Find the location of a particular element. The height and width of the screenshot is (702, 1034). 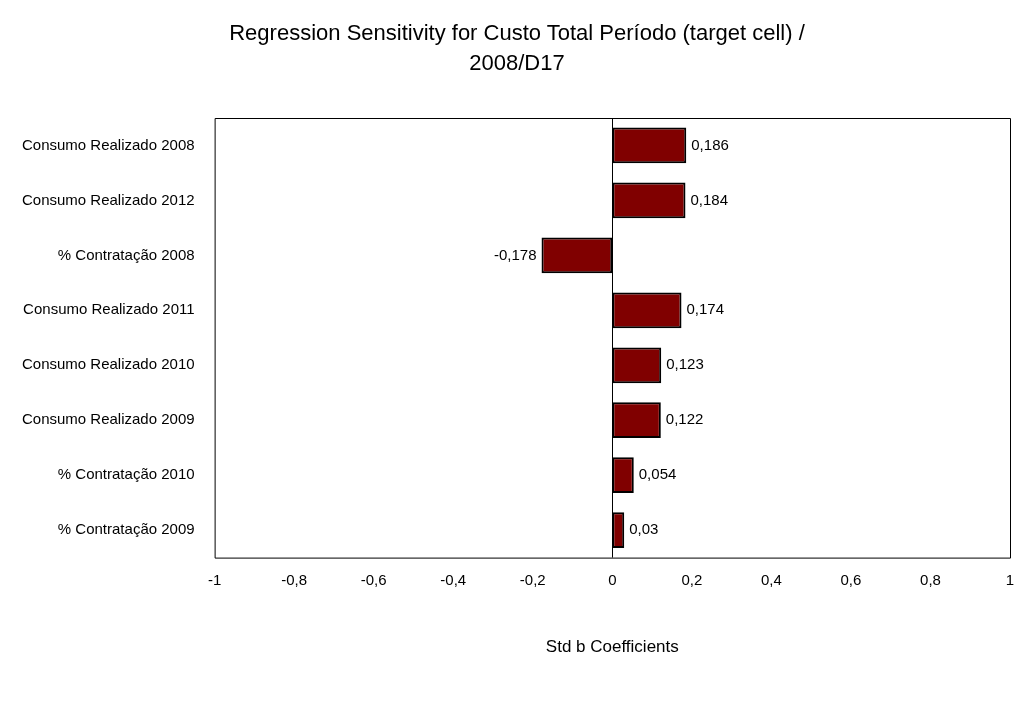

data-label: 0,122 is located at coordinates (684, 419).